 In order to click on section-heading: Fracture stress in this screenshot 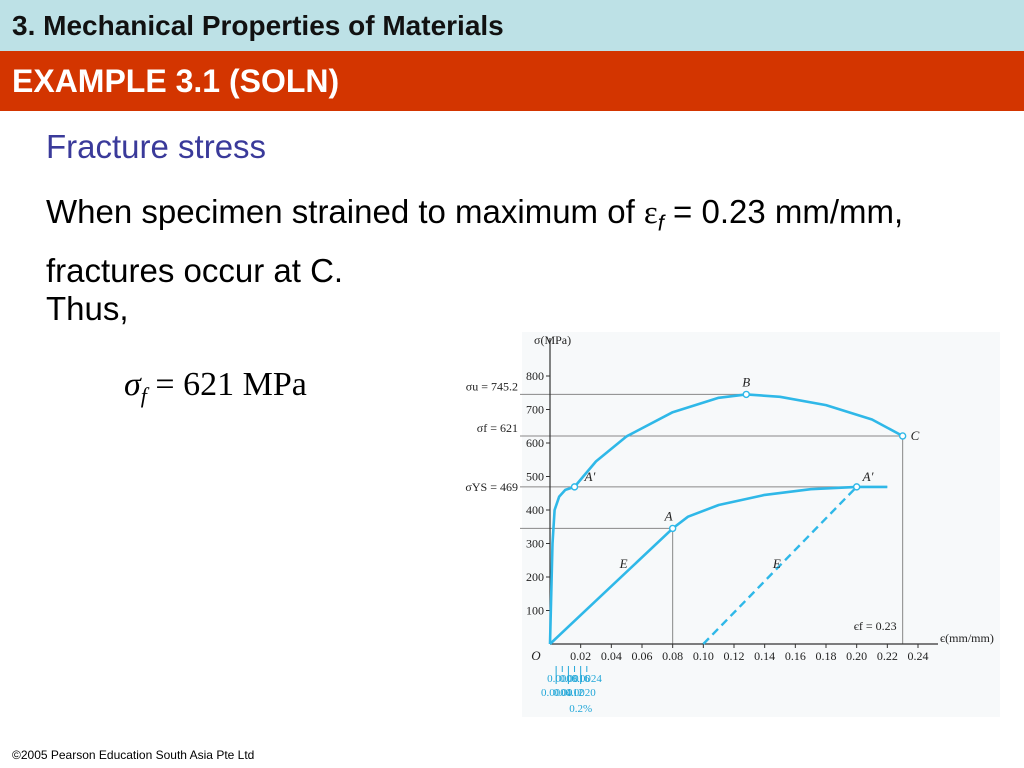, I will do `click(156, 146)`.